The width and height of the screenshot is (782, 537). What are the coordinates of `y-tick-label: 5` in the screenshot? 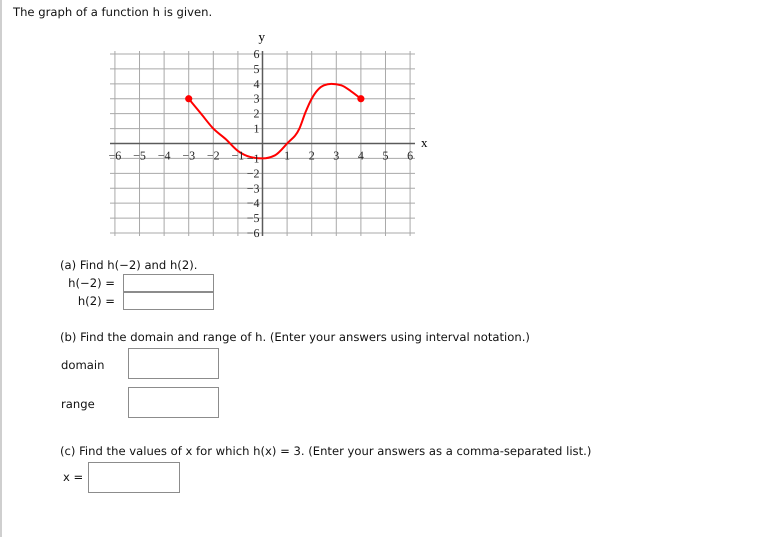 It's located at (257, 69).